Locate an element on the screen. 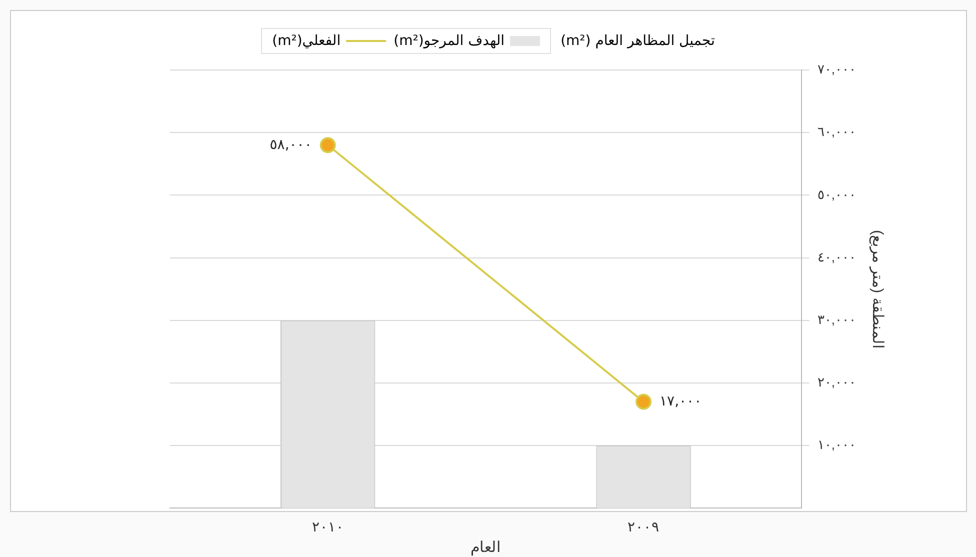  legend-title: تجميل المظاهر العام (m²) is located at coordinates (637, 41).